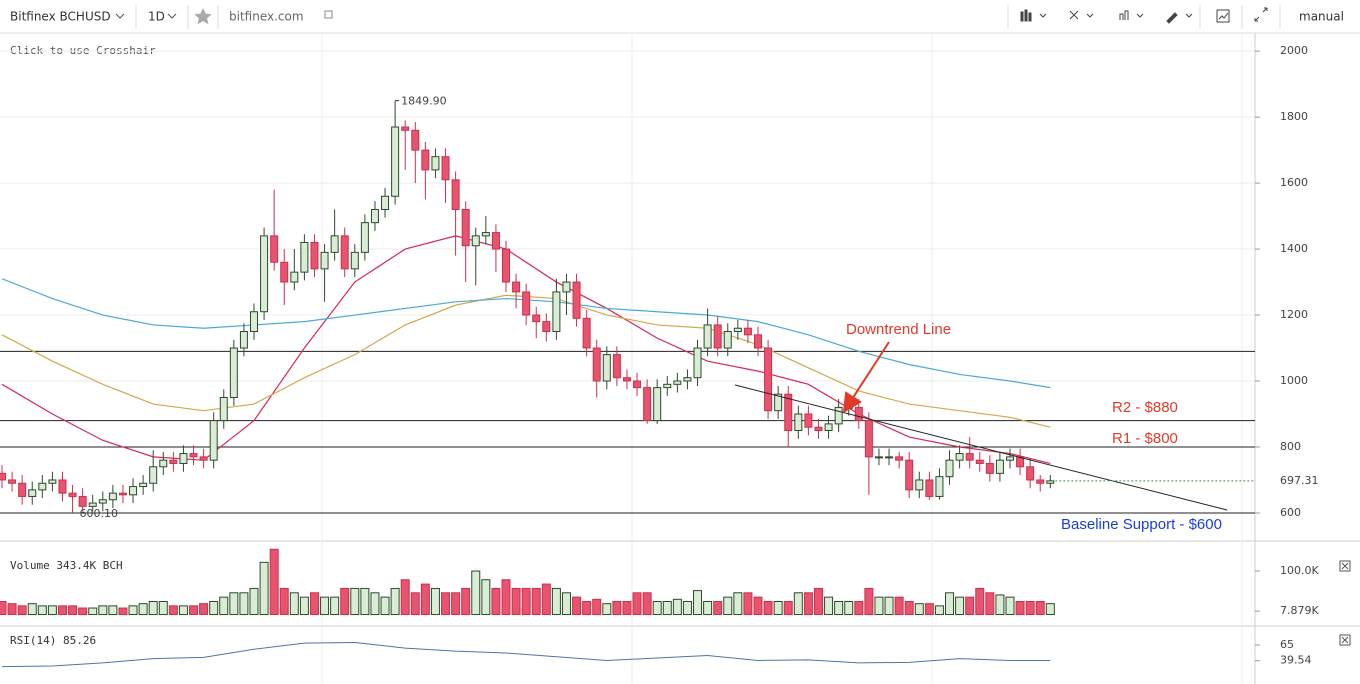 This screenshot has height=684, width=1360. I want to click on trough-label: 600.10, so click(99, 513).